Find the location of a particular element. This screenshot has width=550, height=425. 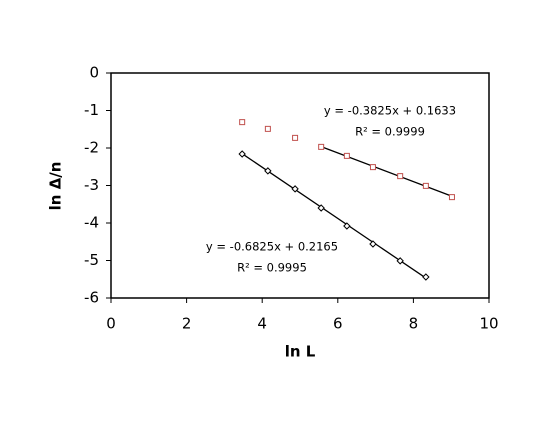

x-tick-label: 8 is located at coordinates (414, 324).